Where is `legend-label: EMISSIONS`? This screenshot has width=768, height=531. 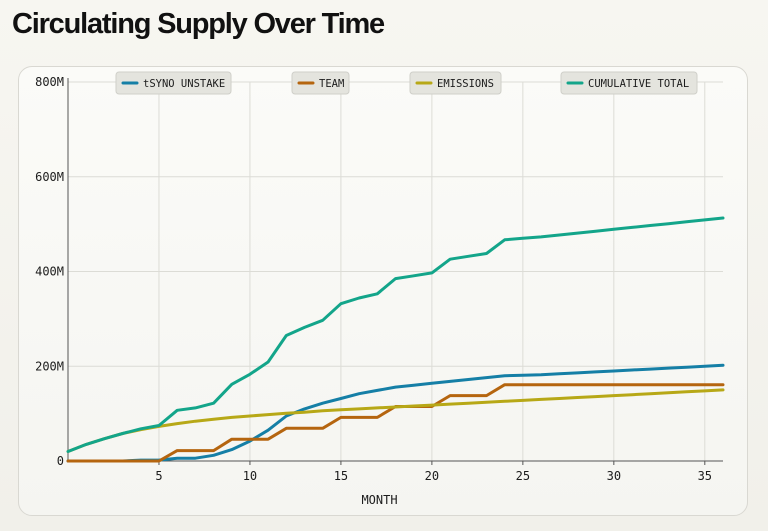
legend-label: EMISSIONS is located at coordinates (465, 84).